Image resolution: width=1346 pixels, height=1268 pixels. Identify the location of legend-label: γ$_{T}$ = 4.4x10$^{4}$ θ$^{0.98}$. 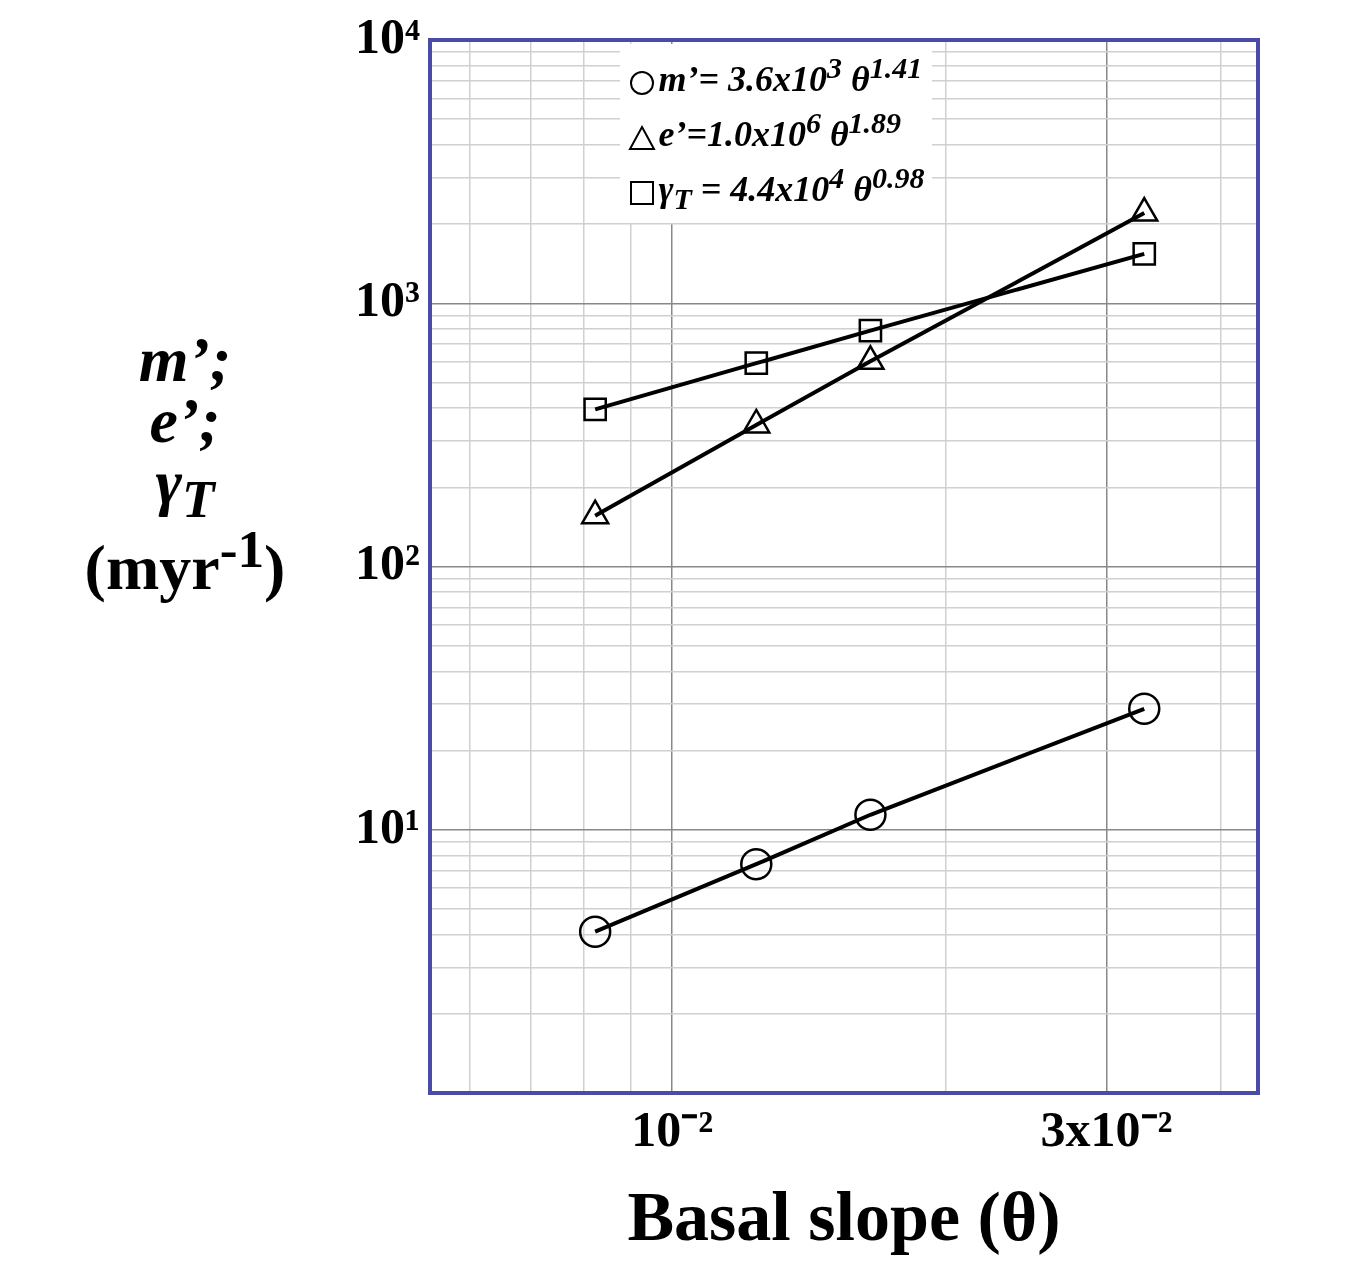
(791, 189).